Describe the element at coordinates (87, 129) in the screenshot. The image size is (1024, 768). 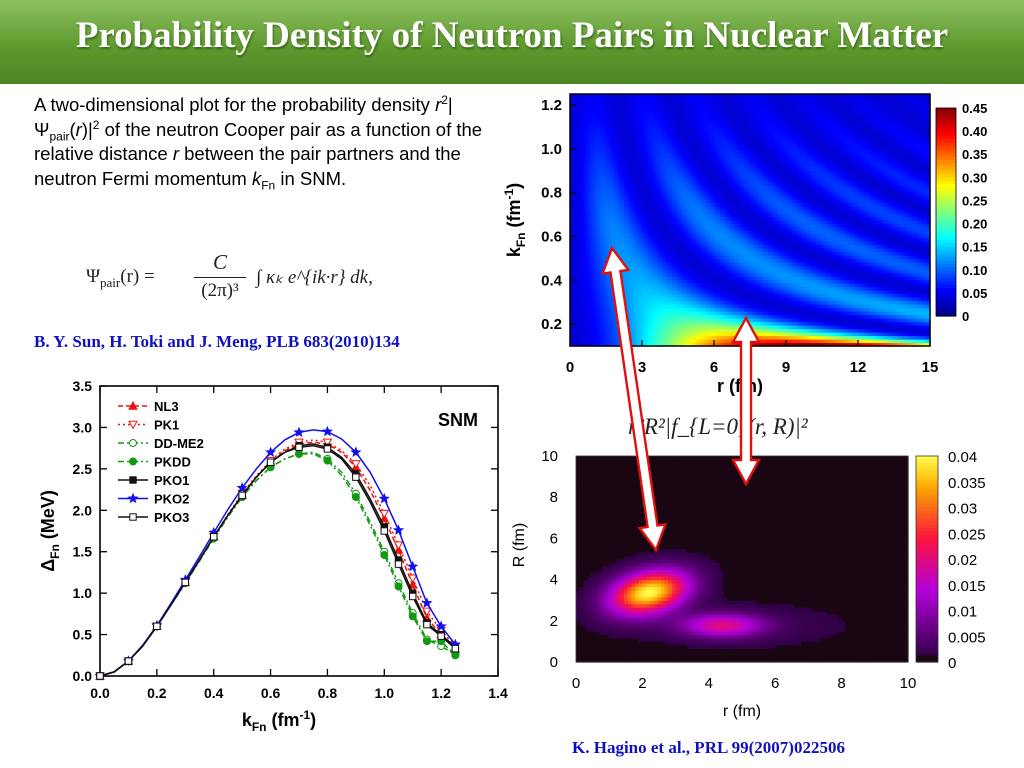
I see `desc-paren-close: )|` at that location.